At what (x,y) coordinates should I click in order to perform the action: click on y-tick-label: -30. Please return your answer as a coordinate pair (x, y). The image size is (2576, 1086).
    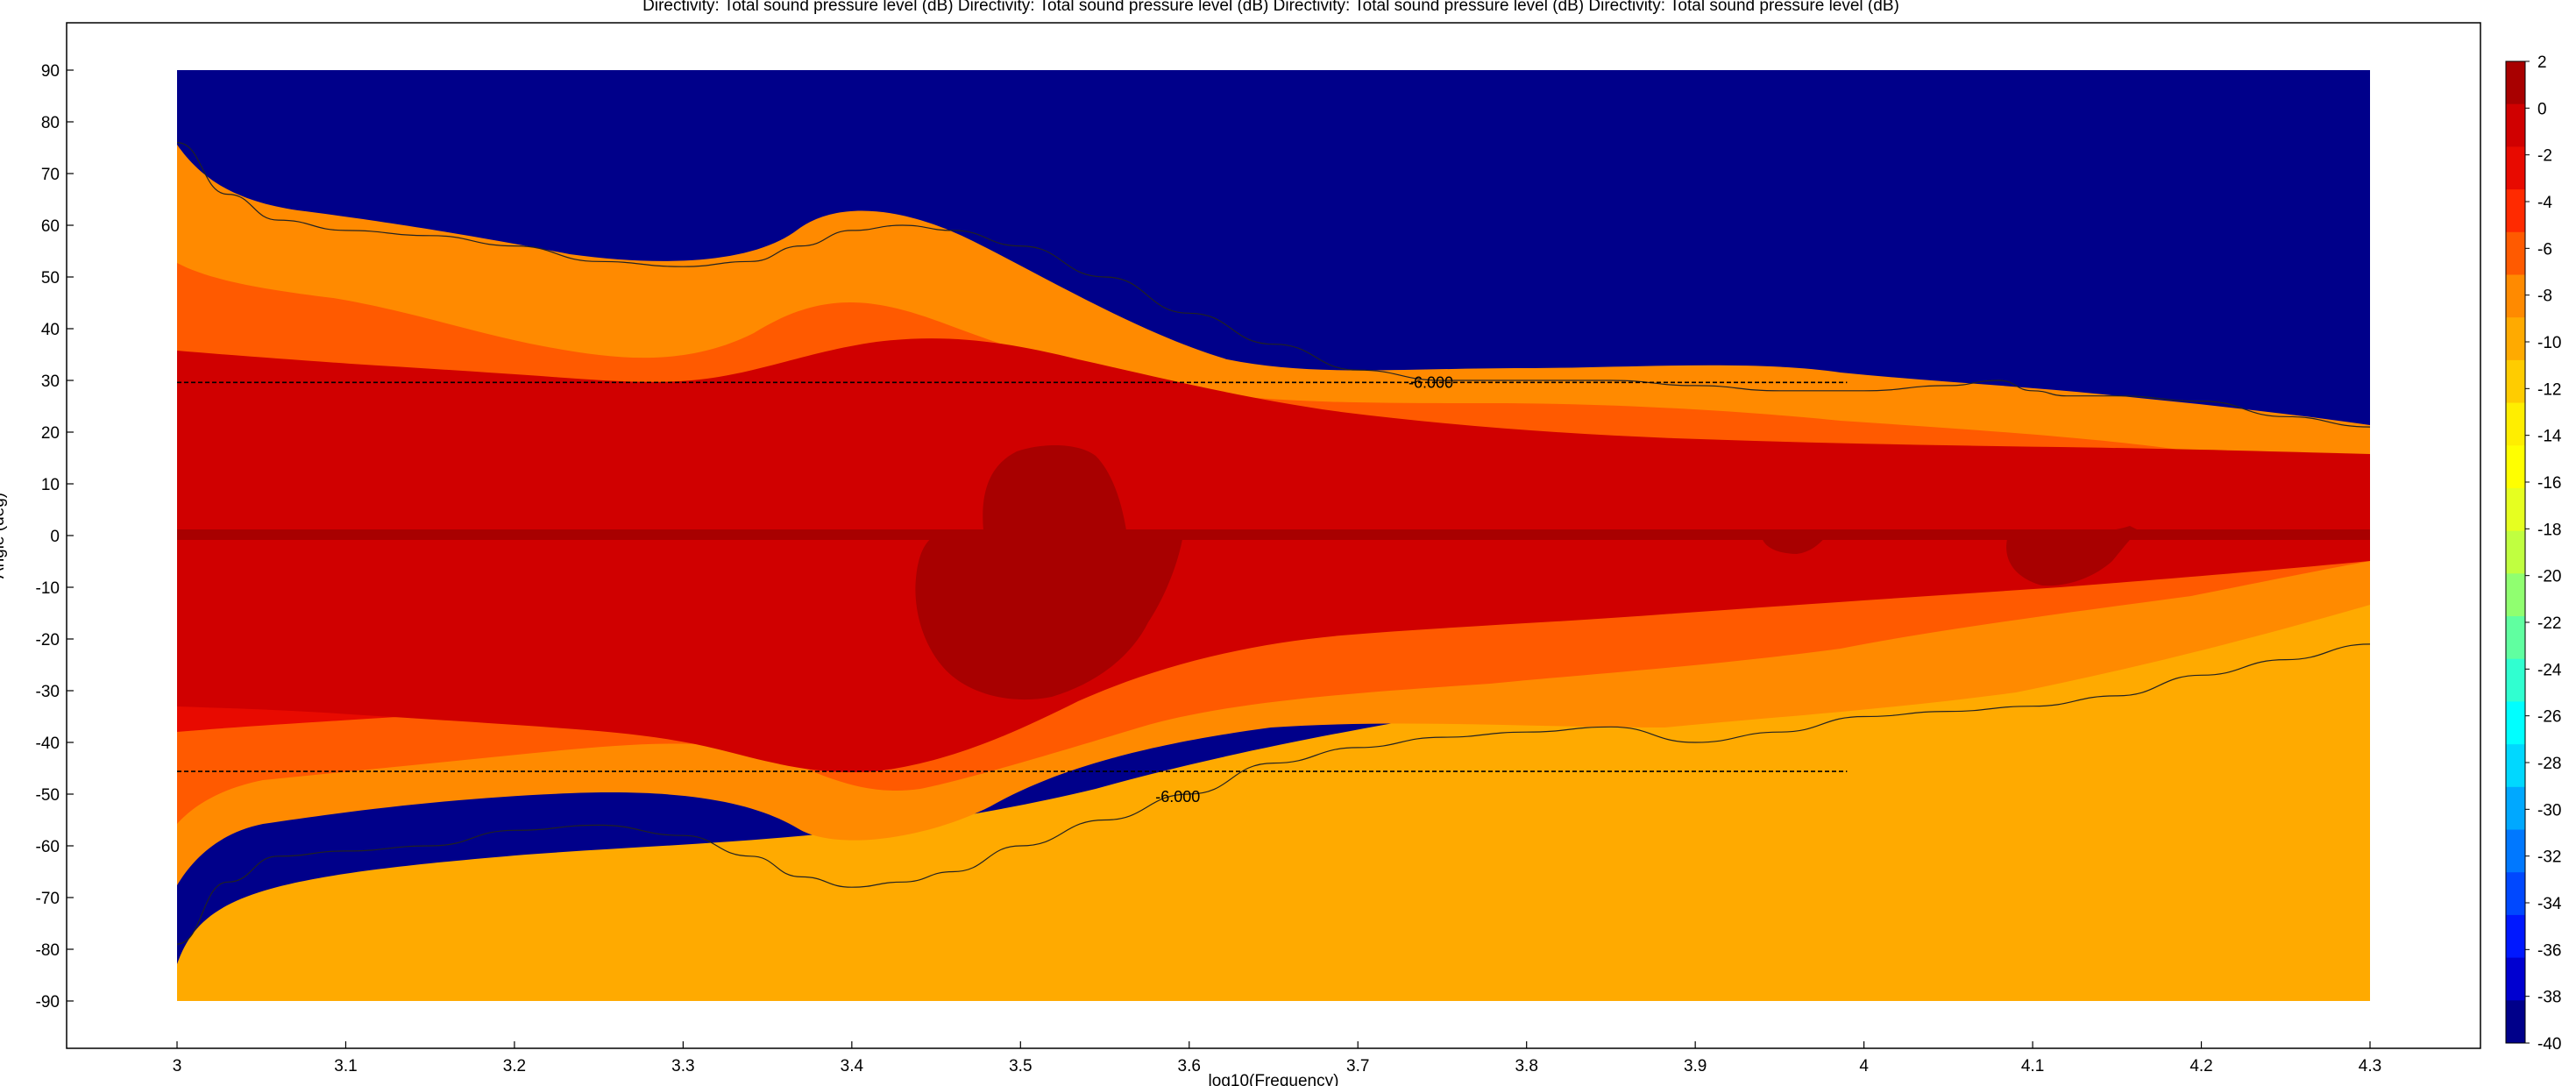
    Looking at the image, I should click on (48, 692).